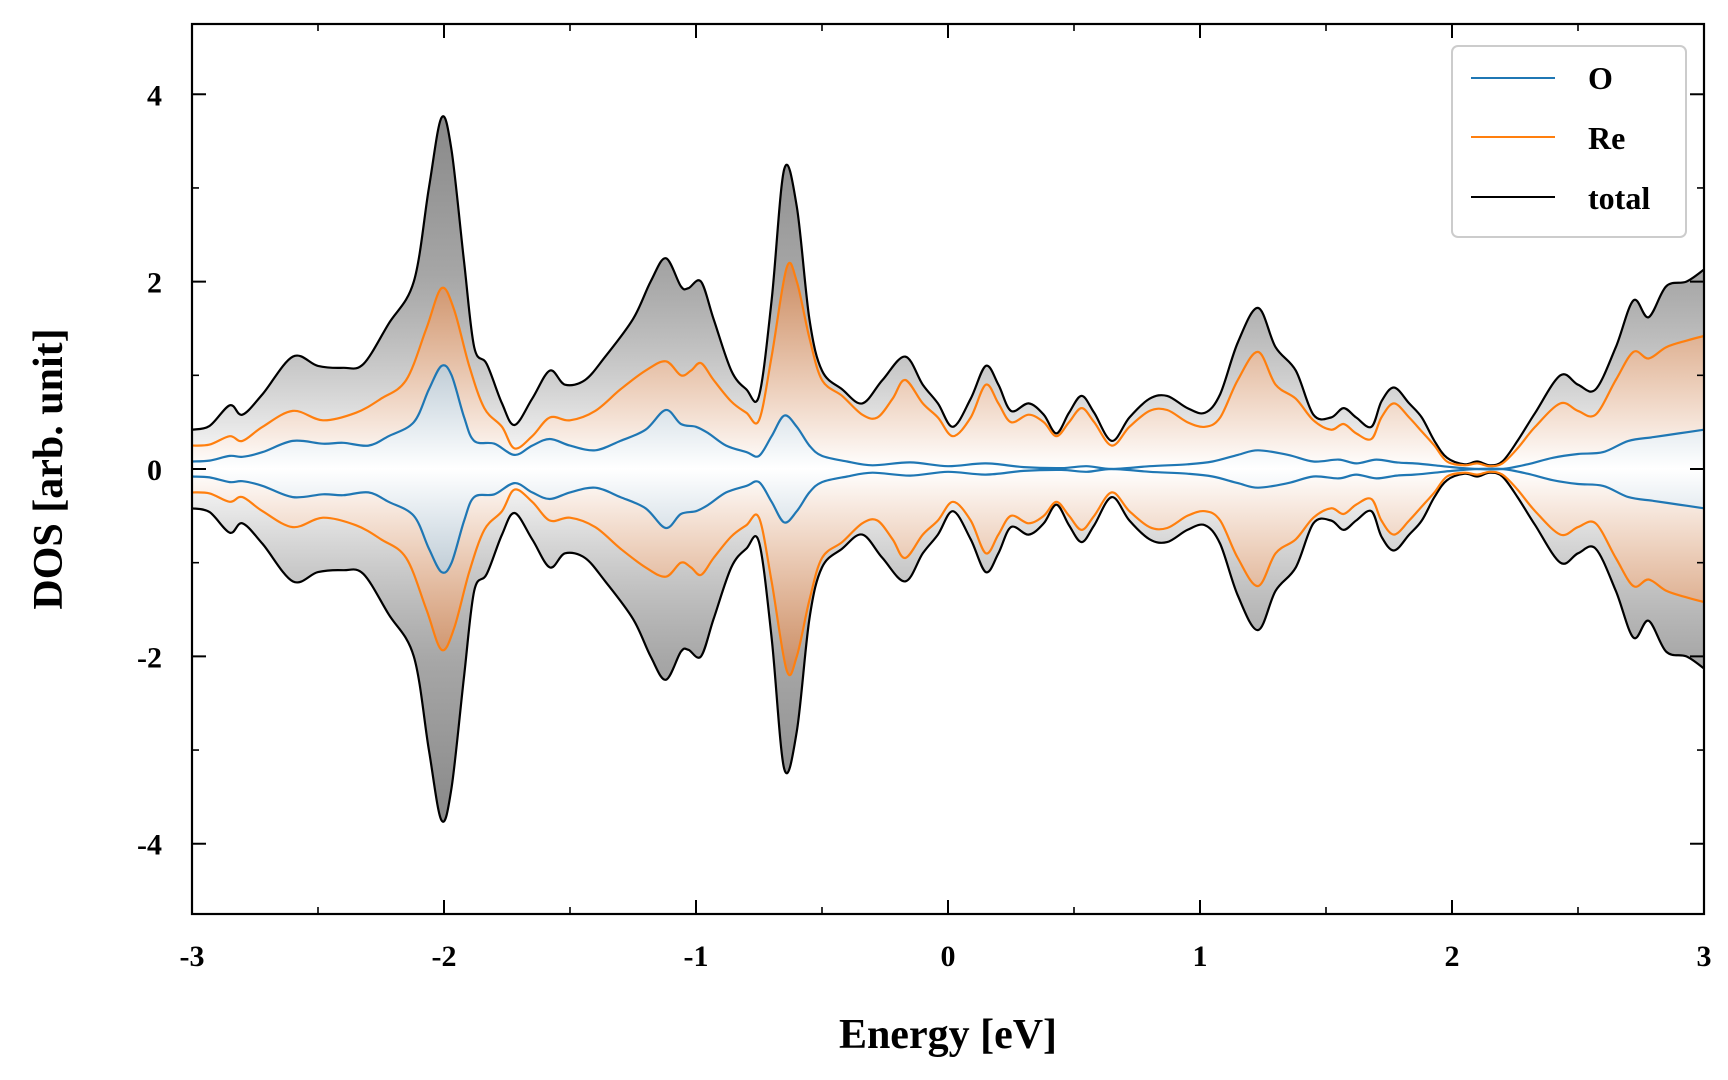  I want to click on x-tick-label: -1, so click(696, 956).